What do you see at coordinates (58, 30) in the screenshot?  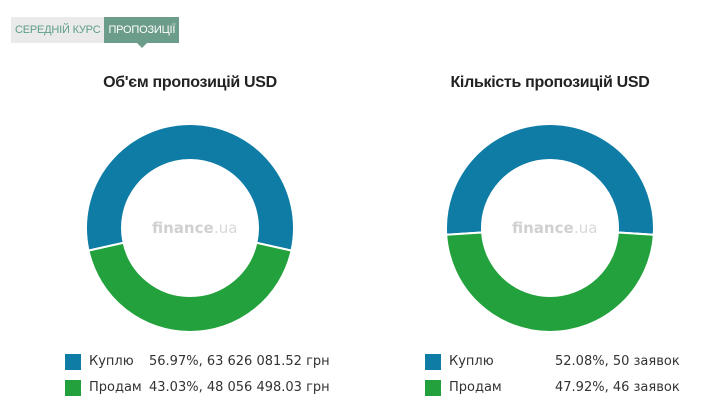 I see `tab-average-rate: СЕРЕДНІЙ КУРС` at bounding box center [58, 30].